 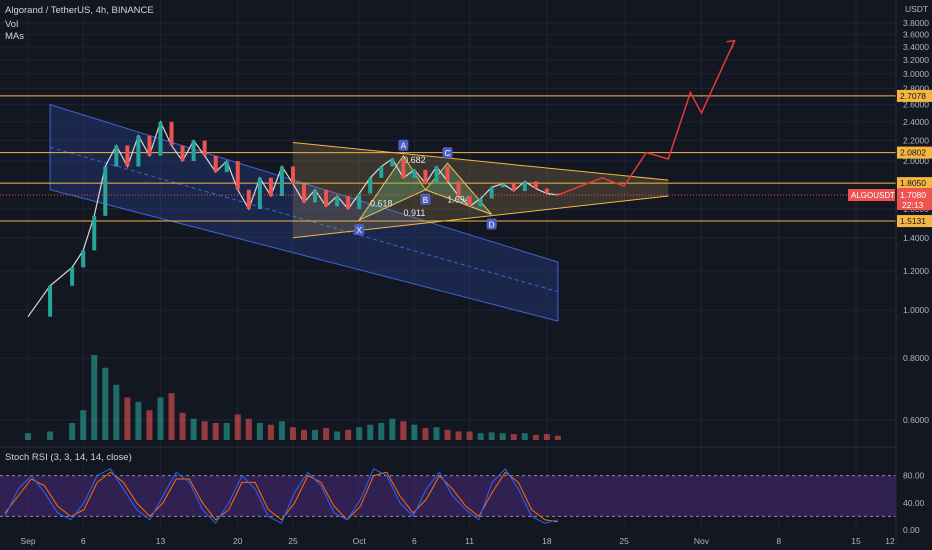 I want to click on harmonic-point-label: A, so click(x=404, y=146).